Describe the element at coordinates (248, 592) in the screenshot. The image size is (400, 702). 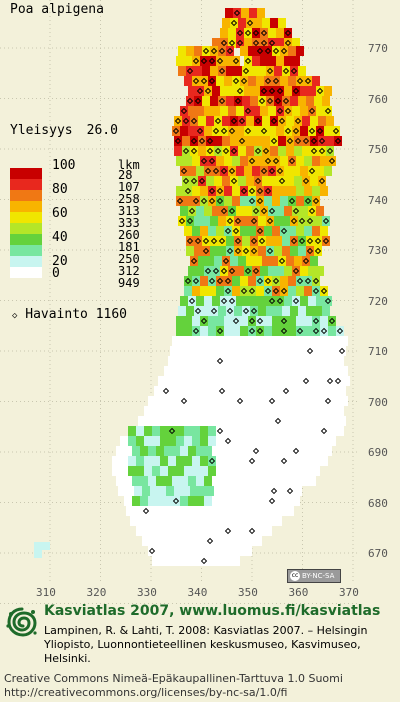
I see `x-tick-label: 350` at that location.